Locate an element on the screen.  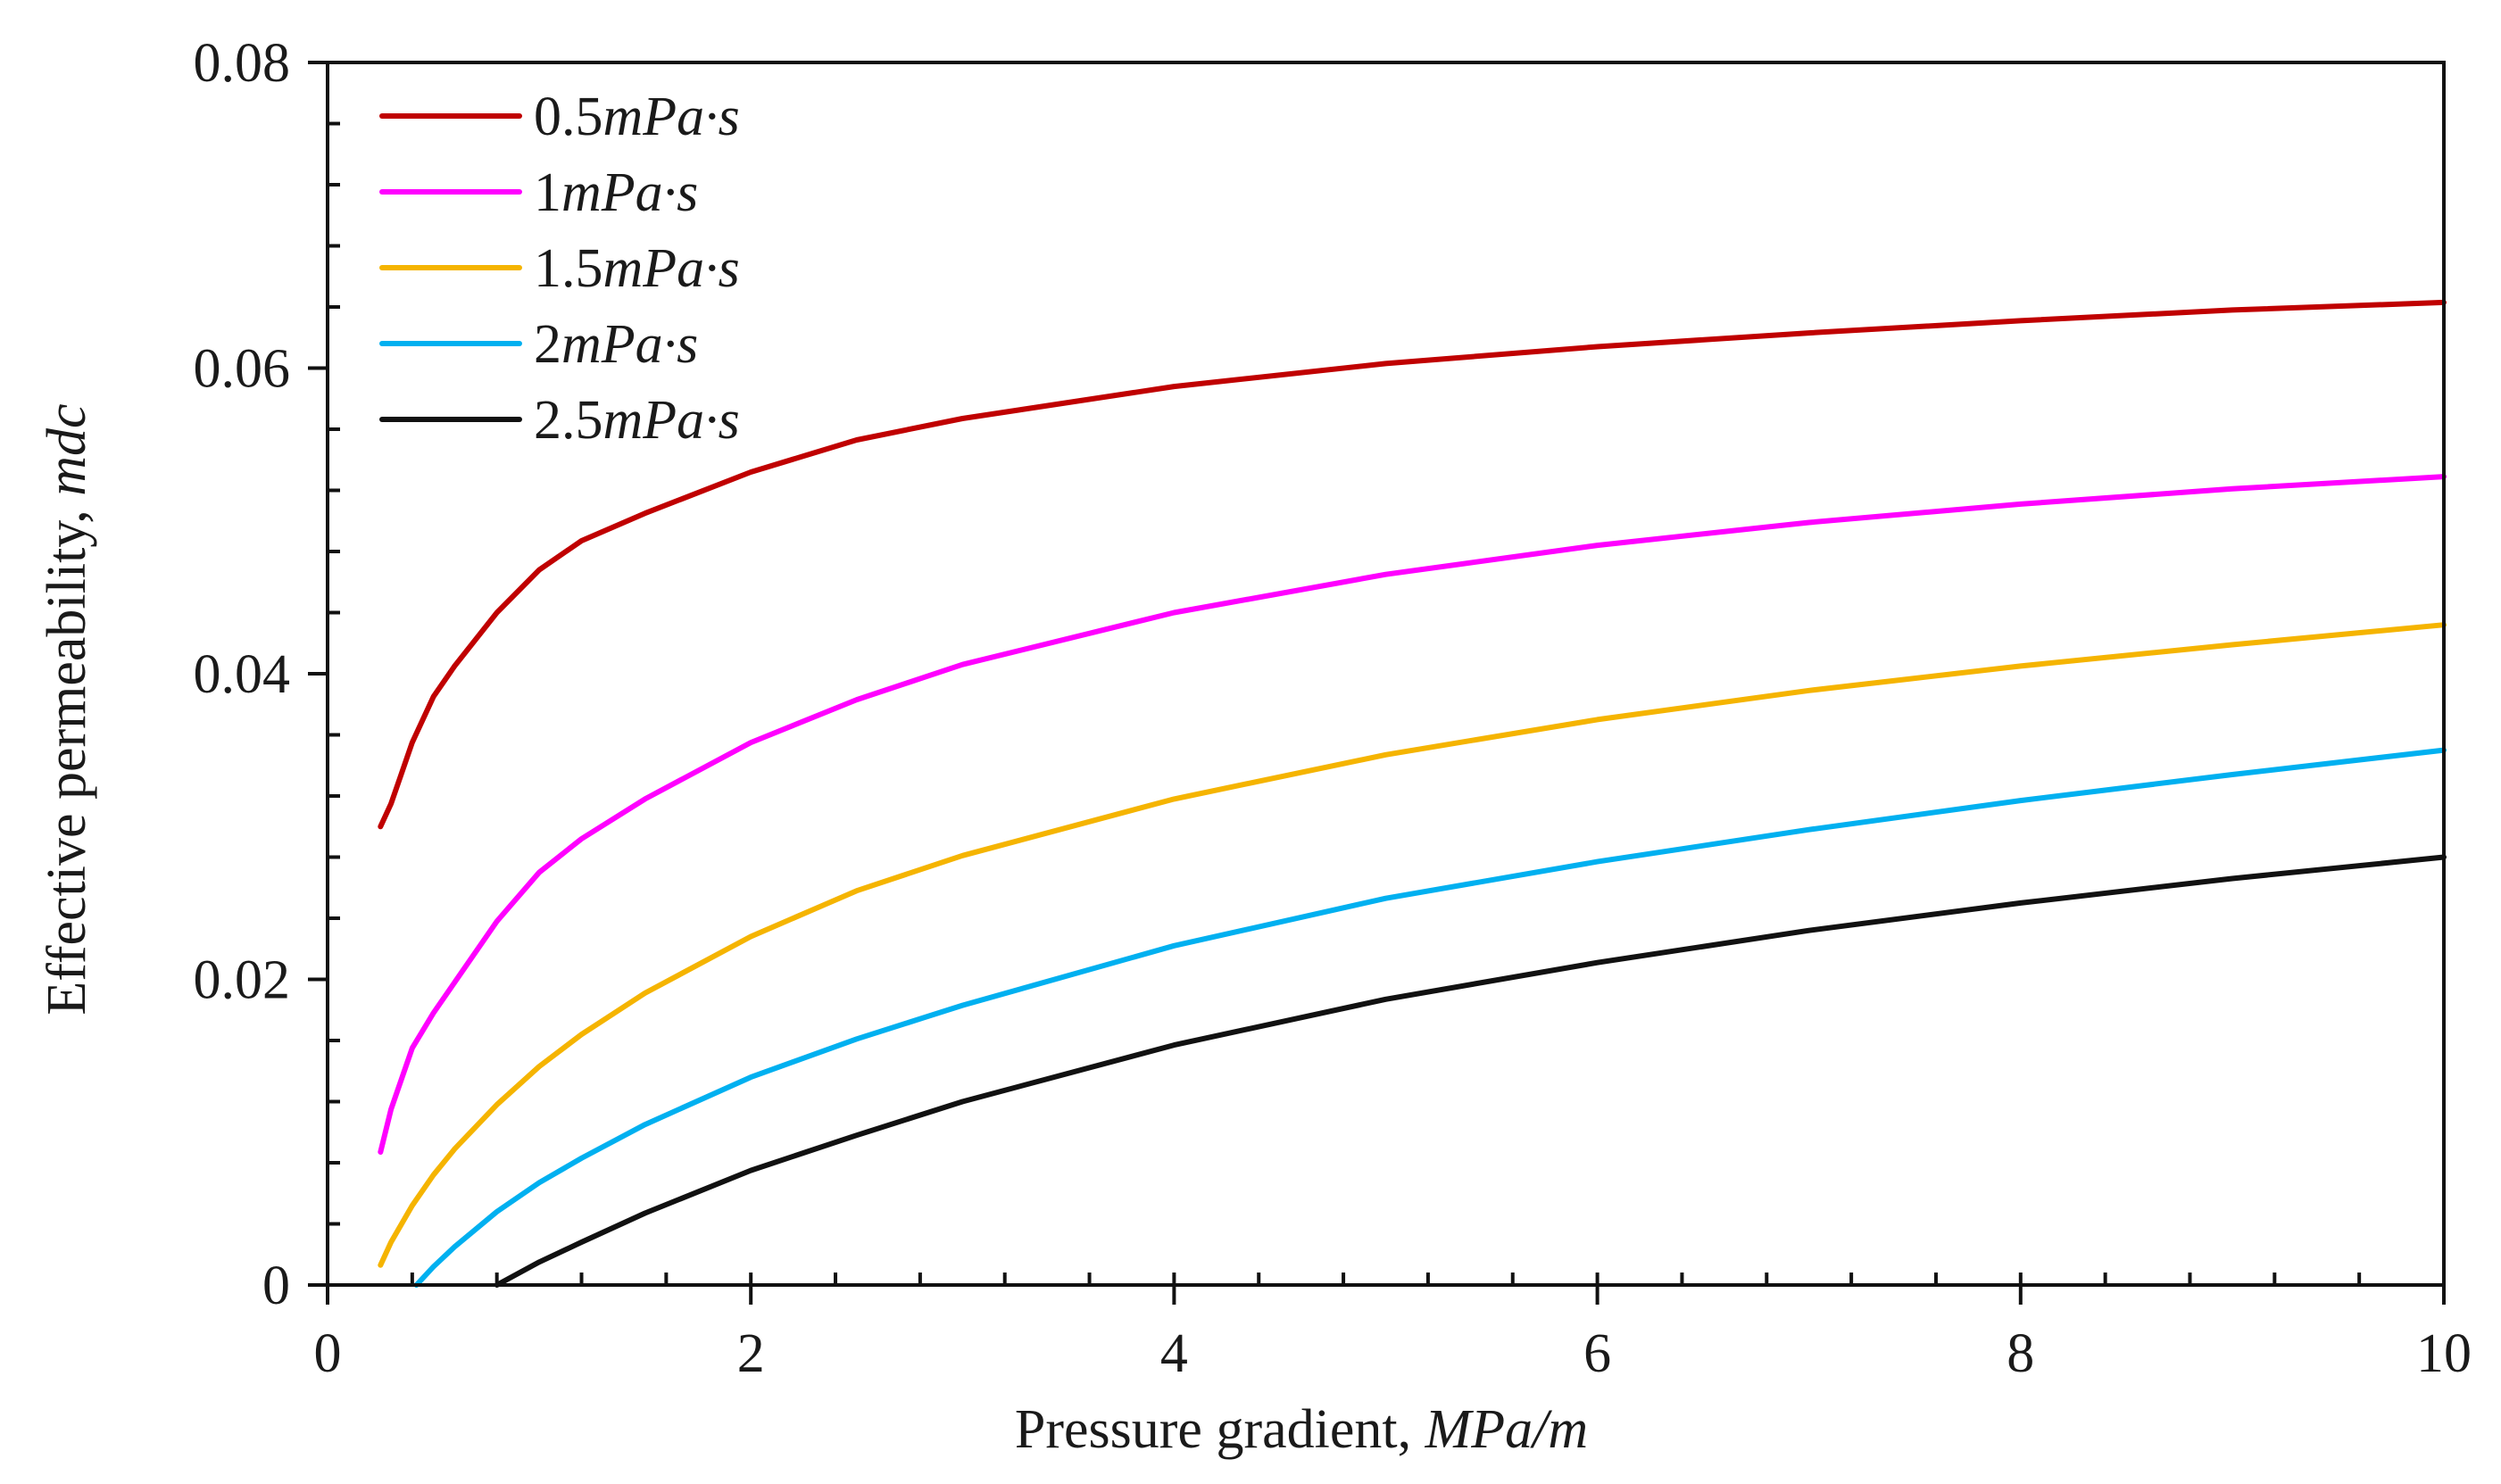
y-tick-label: 0 is located at coordinates (276, 1286).